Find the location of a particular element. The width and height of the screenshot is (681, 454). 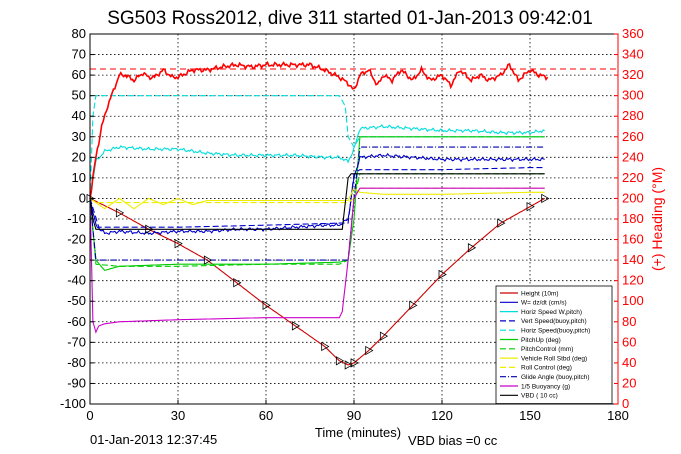

right-axis-label: (+) Heading (°M) is located at coordinates (657, 219).